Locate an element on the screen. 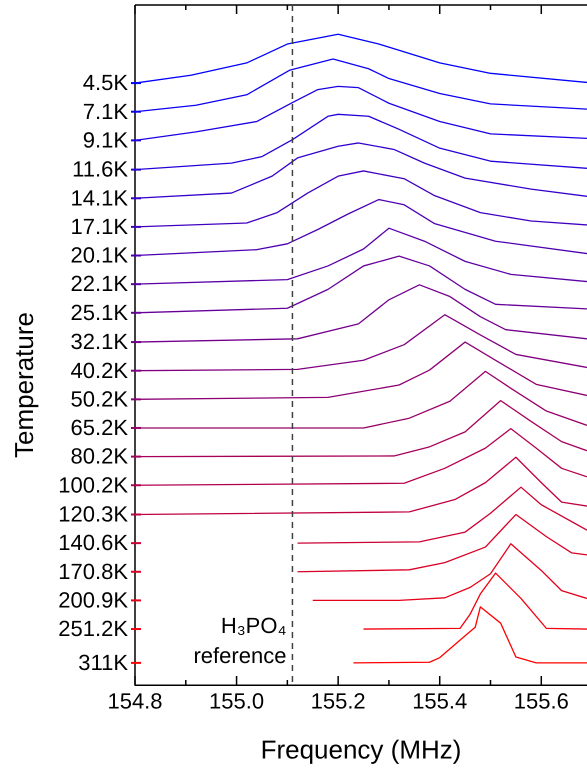  legend-label: 7.1K is located at coordinates (105, 111).